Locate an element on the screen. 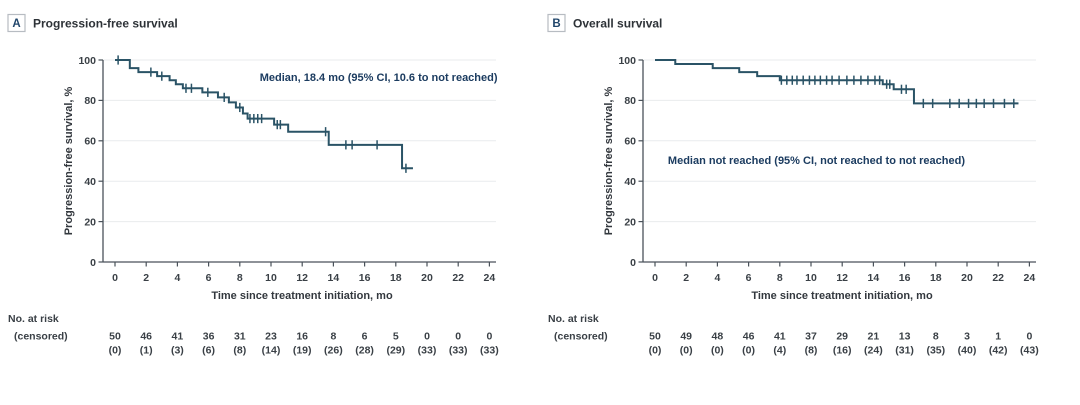 Image resolution: width=1080 pixels, height=405 pixels. censored-value: (28) is located at coordinates (364, 351).